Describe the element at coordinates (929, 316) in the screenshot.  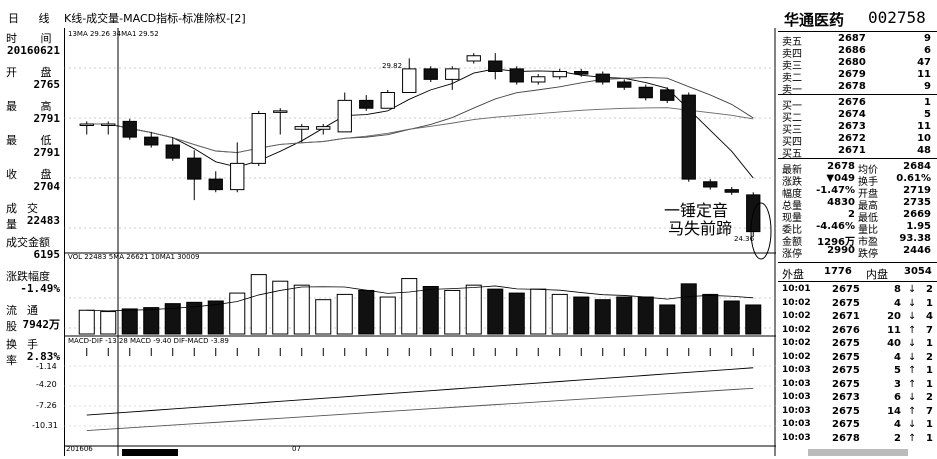
I see `trade-count: 4` at that location.